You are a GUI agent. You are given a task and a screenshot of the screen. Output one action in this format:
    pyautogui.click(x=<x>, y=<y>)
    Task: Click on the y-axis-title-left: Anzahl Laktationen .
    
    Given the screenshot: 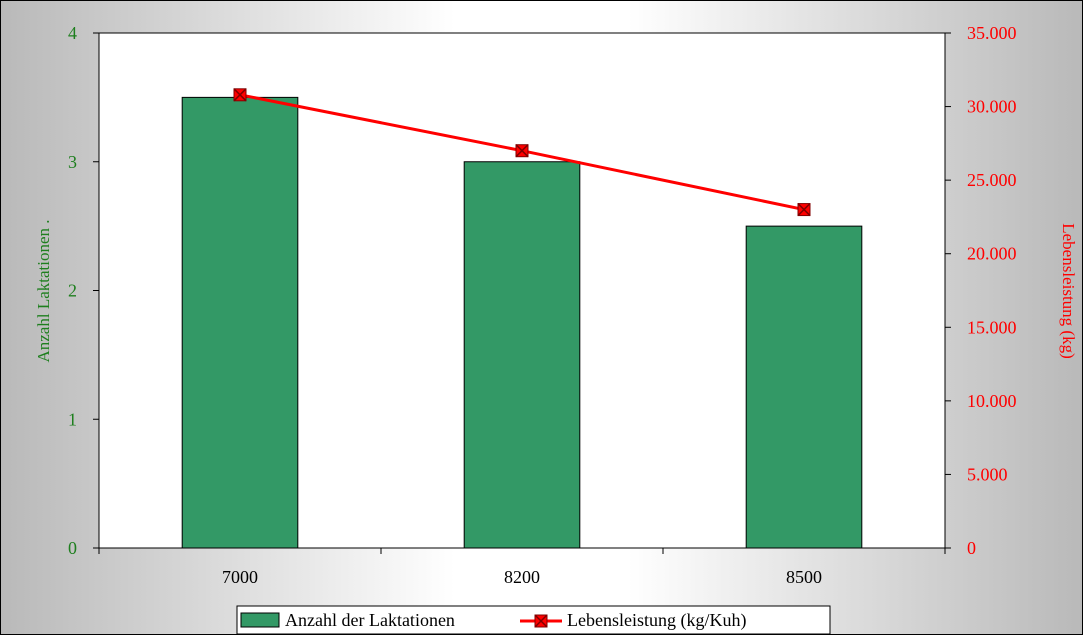 What is the action you would take?
    pyautogui.click(x=43, y=290)
    